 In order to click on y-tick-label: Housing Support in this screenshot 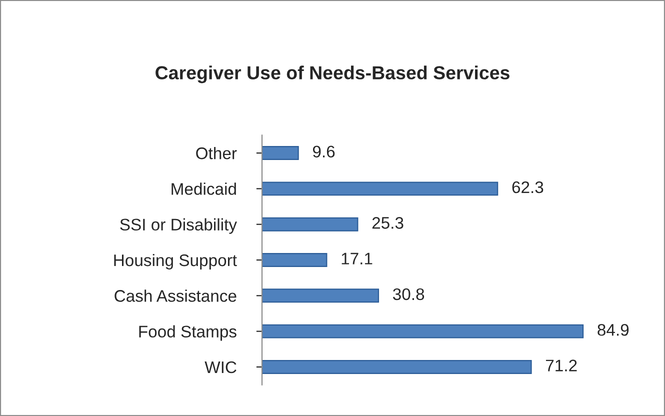, I will do `click(175, 262)`.